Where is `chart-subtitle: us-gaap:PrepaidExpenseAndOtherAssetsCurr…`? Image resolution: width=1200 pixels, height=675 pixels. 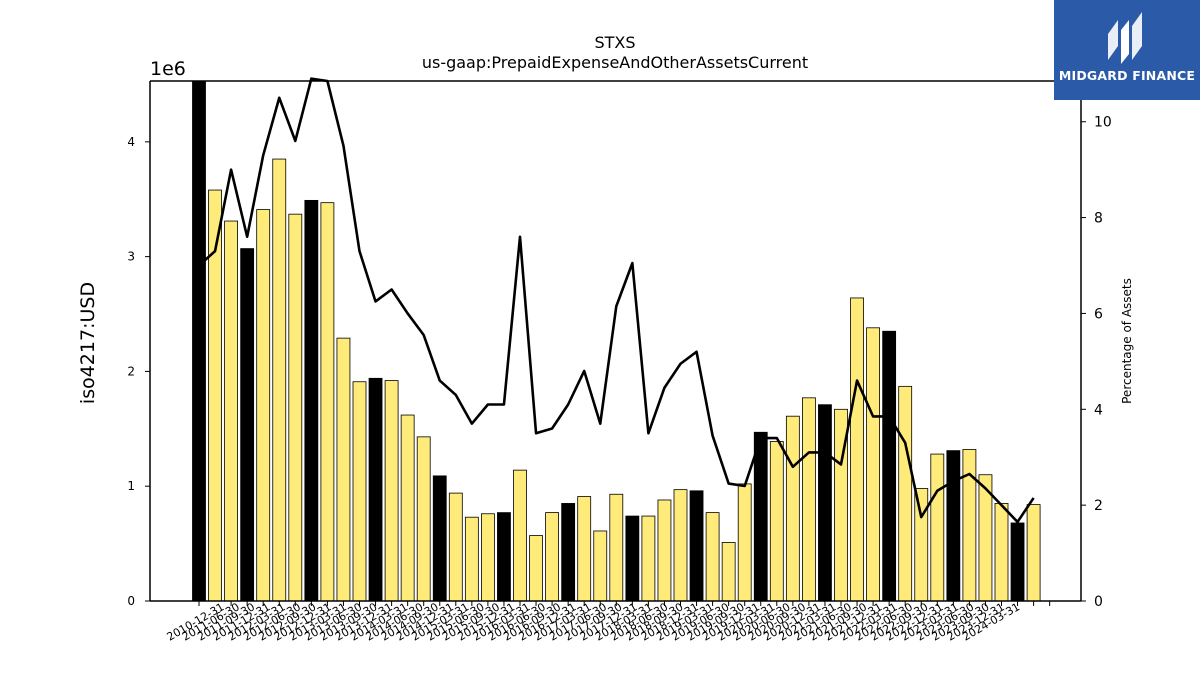 chart-subtitle: us-gaap:PrepaidExpenseAndOtherAssetsCurr… is located at coordinates (615, 62).